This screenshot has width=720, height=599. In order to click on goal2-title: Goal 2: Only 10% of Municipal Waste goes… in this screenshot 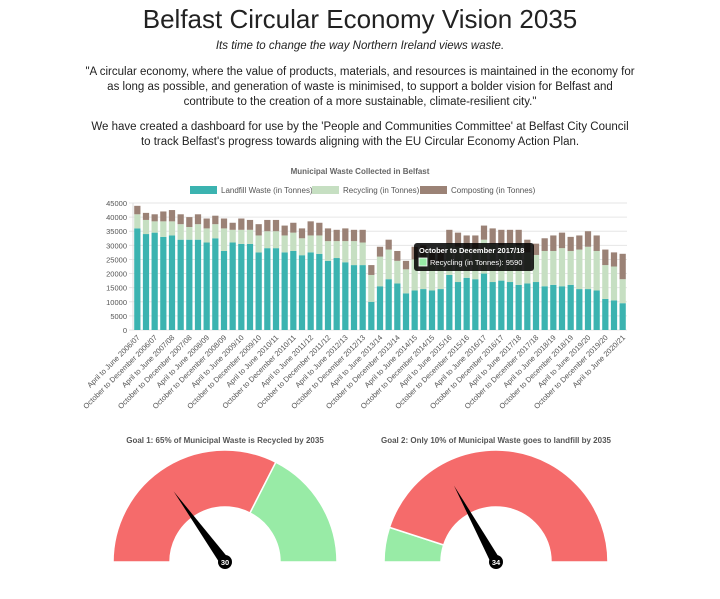, I will do `click(496, 440)`.